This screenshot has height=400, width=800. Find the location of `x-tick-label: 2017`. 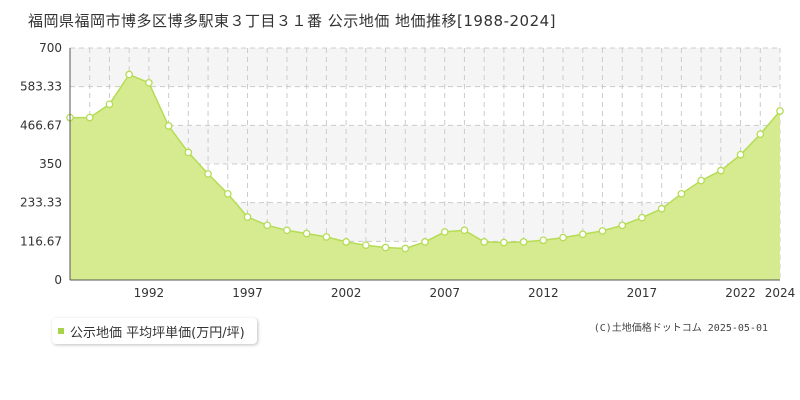

x-tick-label: 2017 is located at coordinates (642, 293).